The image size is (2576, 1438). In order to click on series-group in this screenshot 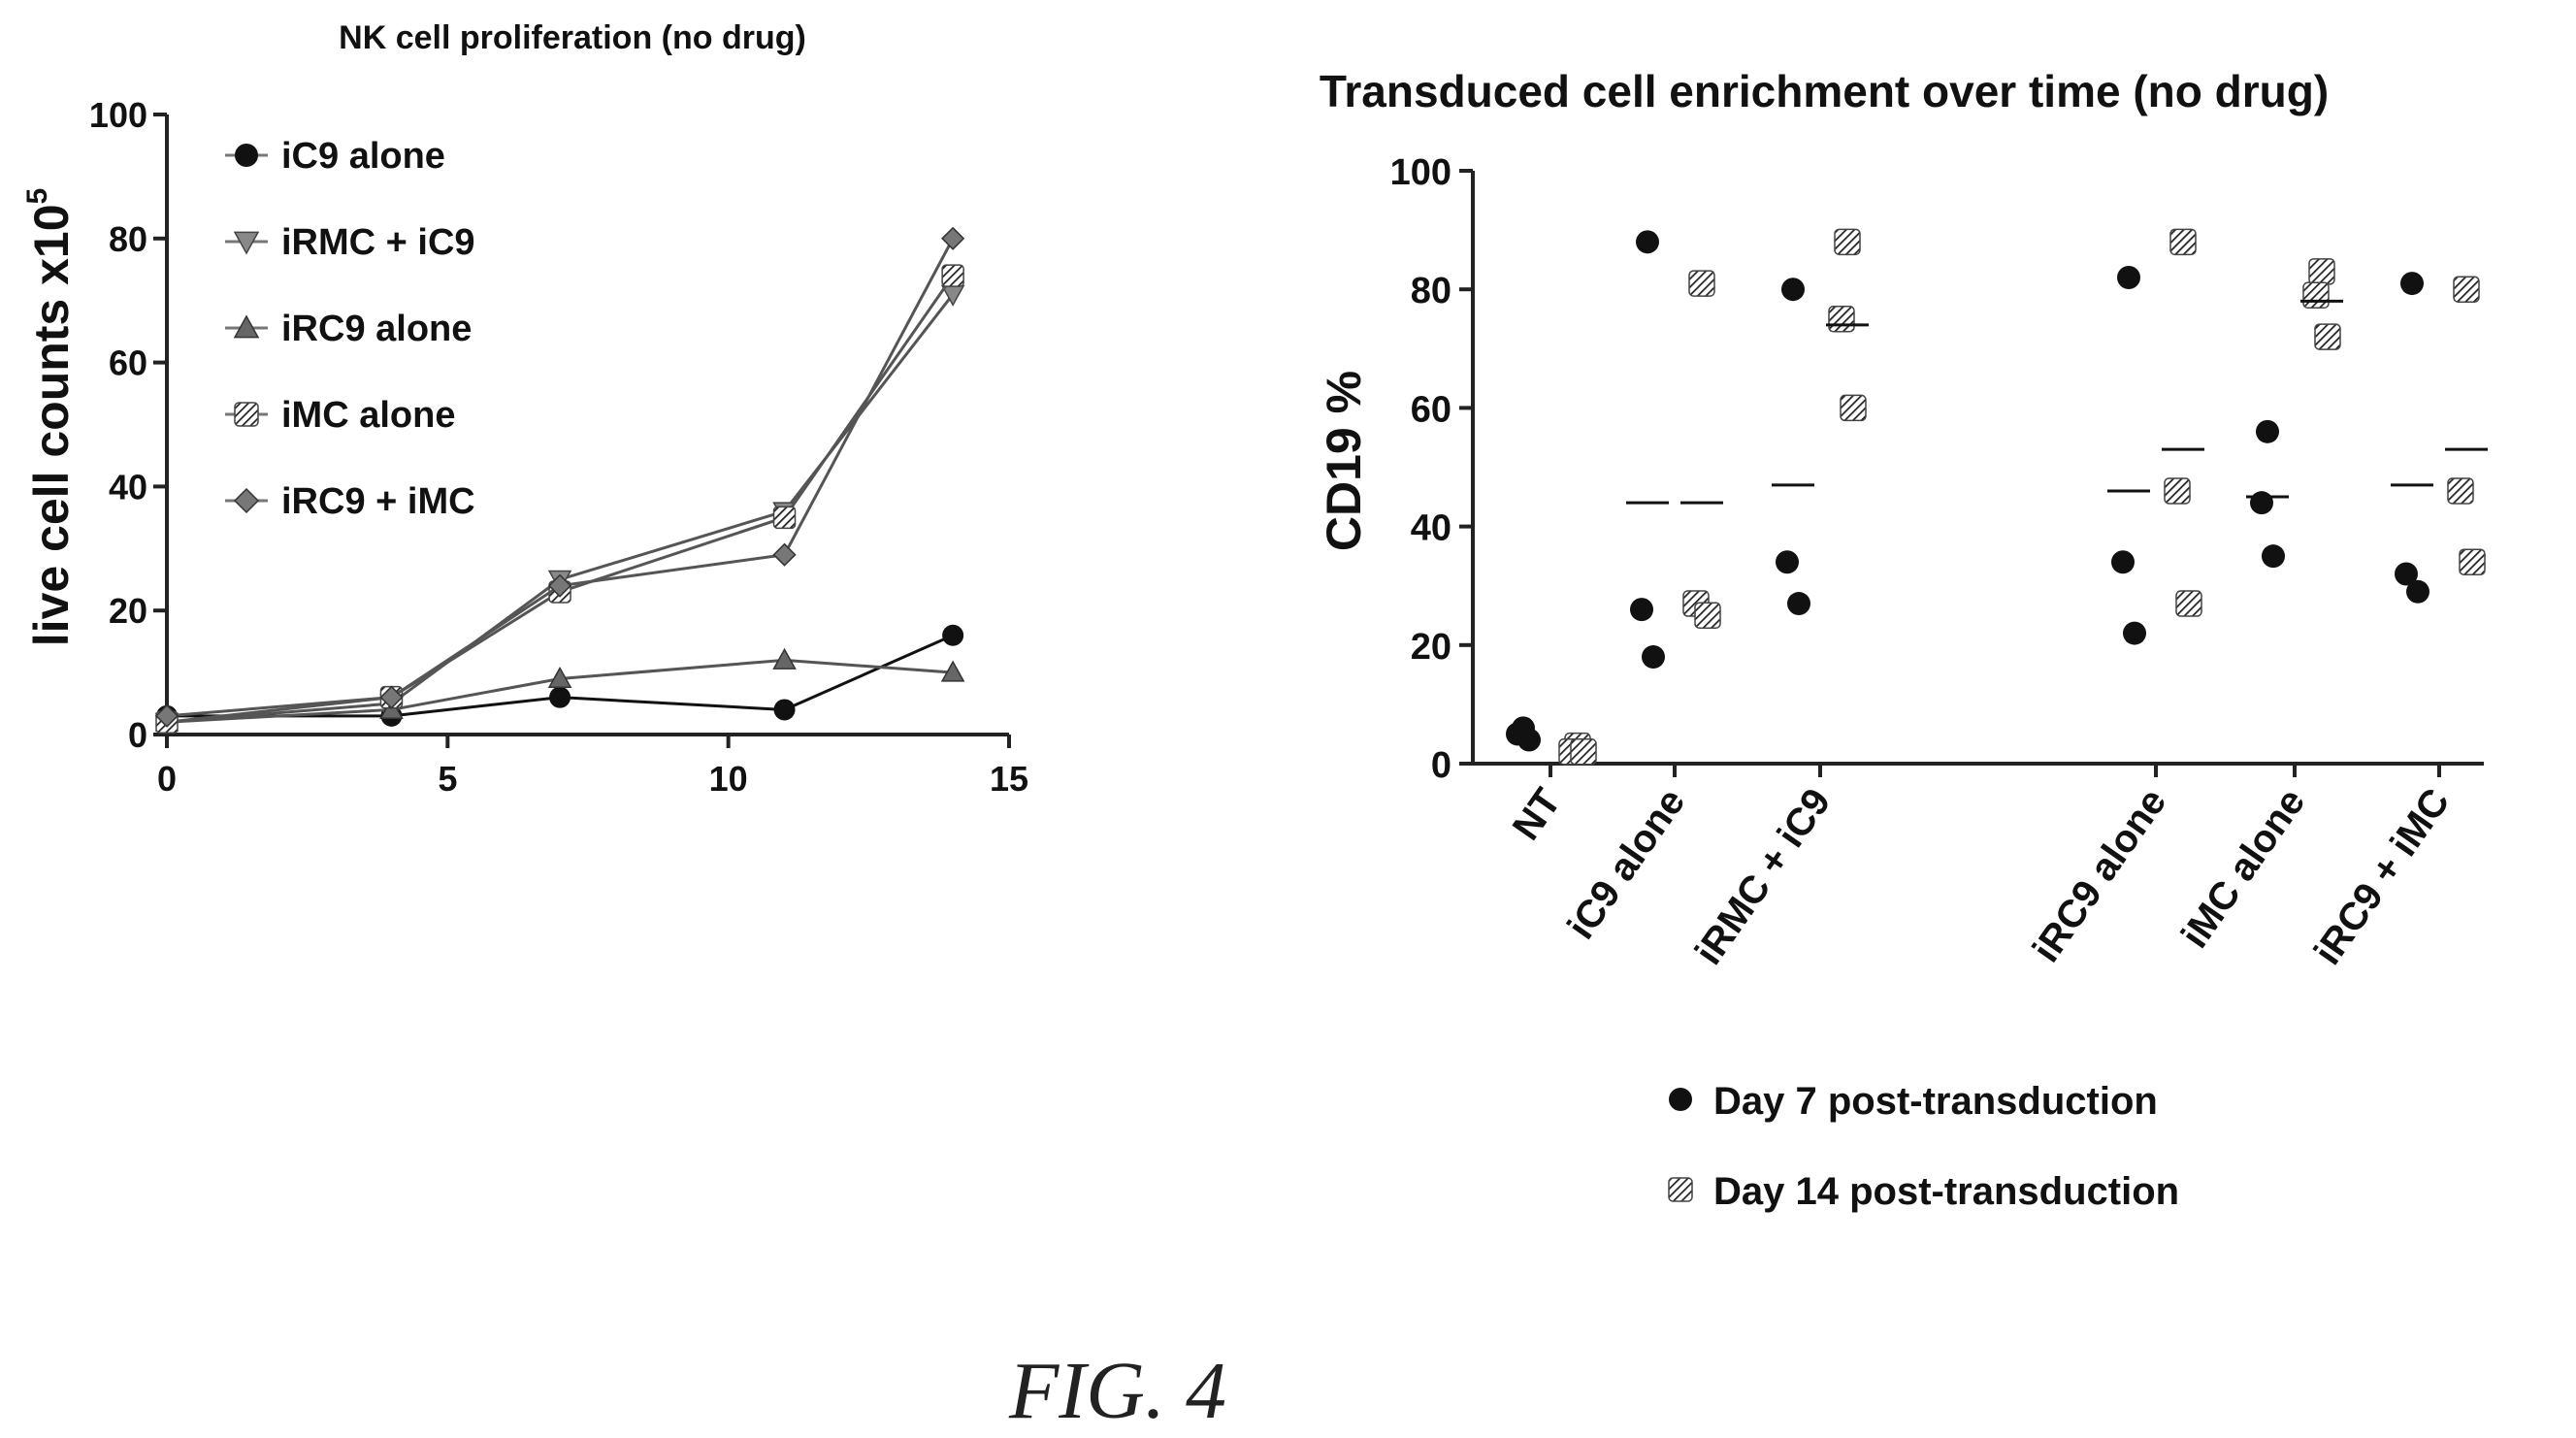, I will do `click(560, 481)`.